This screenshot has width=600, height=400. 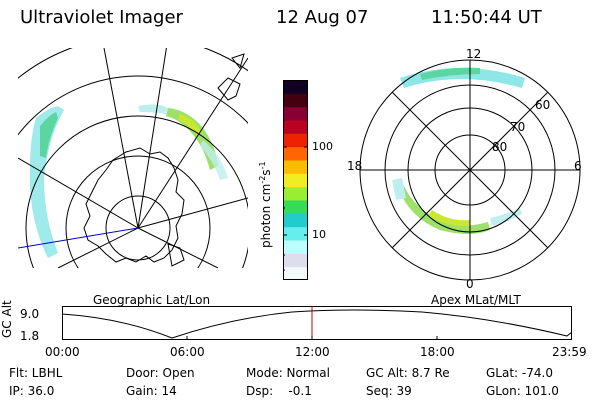 What do you see at coordinates (152, 300) in the screenshot?
I see `geographic-label: Geographic Lat/Lon` at bounding box center [152, 300].